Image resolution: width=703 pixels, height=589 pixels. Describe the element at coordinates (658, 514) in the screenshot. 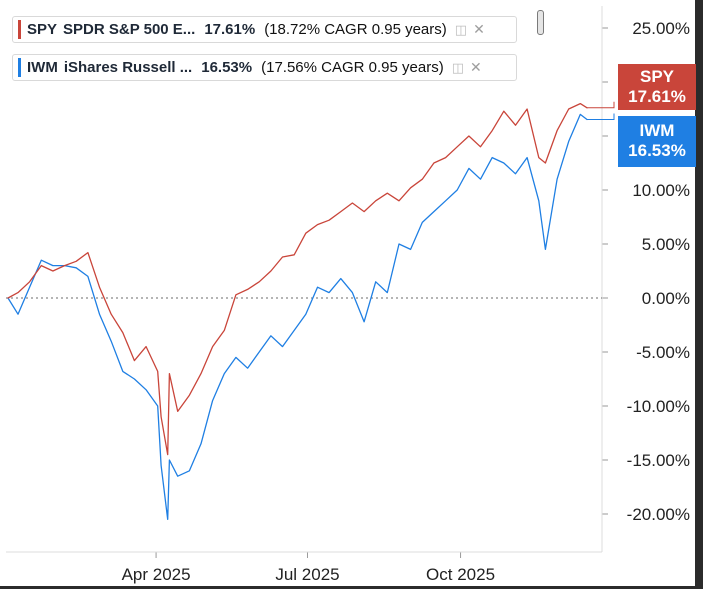

I see `y-tick-label: -20.00%` at that location.